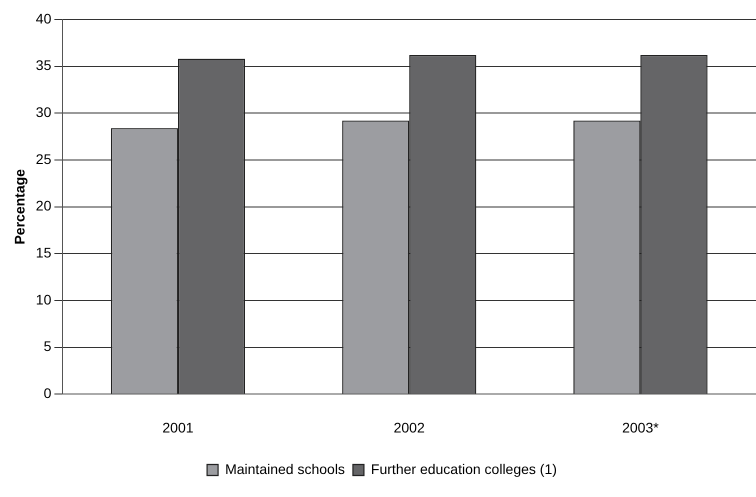 Image resolution: width=756 pixels, height=497 pixels. Describe the element at coordinates (19, 206) in the screenshot. I see `y-axis-title: Percentage` at that location.